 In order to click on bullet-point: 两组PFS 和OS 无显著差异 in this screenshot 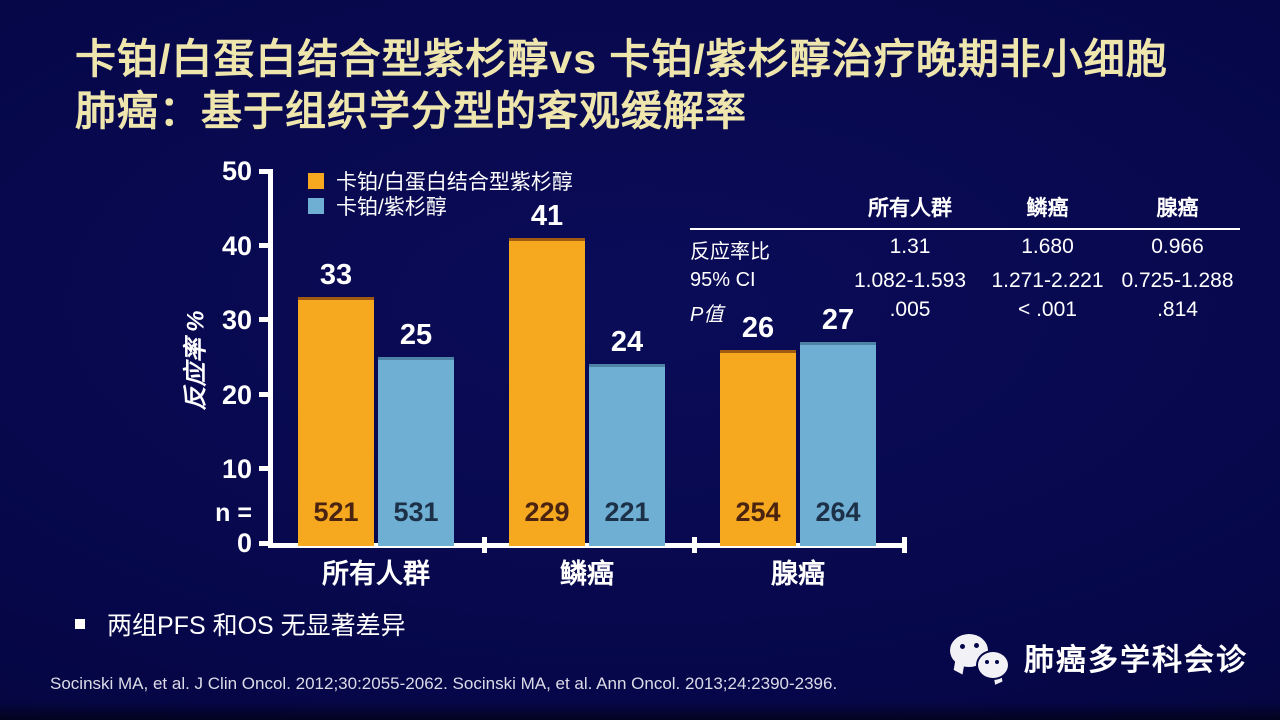, I will do `click(240, 624)`.